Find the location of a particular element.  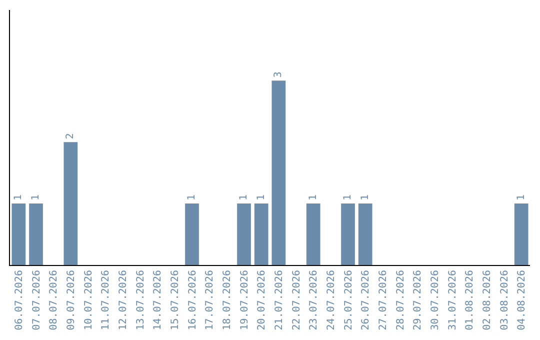

x-tick-label: 12.07.2026 is located at coordinates (123, 300).